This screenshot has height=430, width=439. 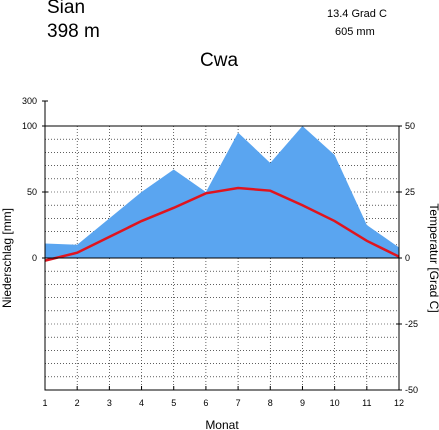 What do you see at coordinates (44, 403) in the screenshot?
I see `x-tick-label: 1` at bounding box center [44, 403].